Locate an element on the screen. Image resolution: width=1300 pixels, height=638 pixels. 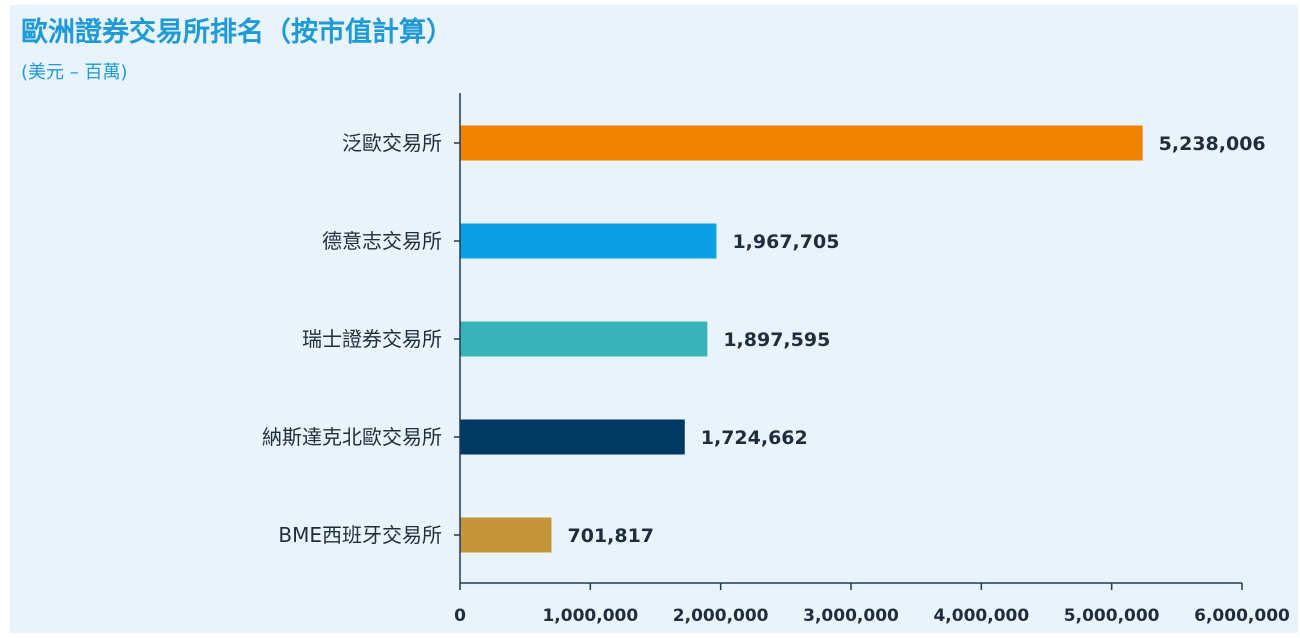
value-label: 701,817 is located at coordinates (610, 536).